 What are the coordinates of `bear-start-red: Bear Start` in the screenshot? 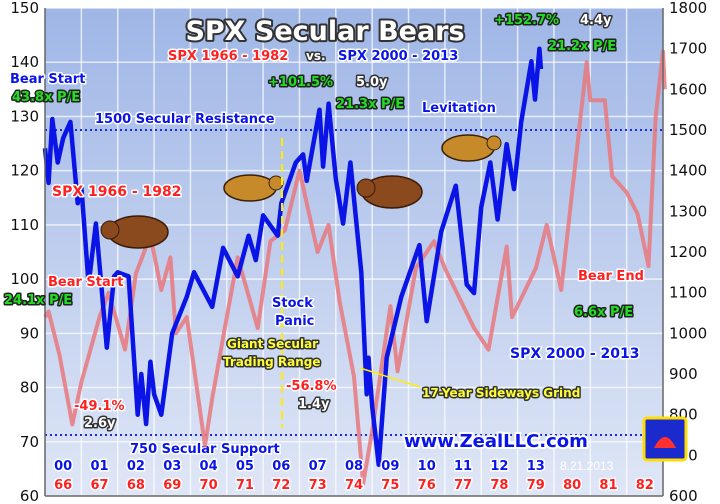 It's located at (85, 282).